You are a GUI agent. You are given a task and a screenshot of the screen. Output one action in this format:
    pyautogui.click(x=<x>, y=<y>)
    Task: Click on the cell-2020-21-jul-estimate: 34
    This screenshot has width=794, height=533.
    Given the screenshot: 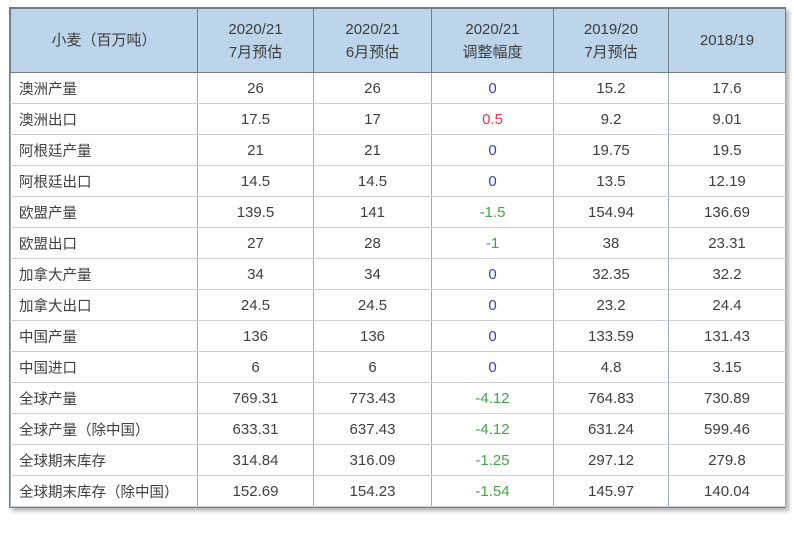 What is the action you would take?
    pyautogui.click(x=255, y=274)
    